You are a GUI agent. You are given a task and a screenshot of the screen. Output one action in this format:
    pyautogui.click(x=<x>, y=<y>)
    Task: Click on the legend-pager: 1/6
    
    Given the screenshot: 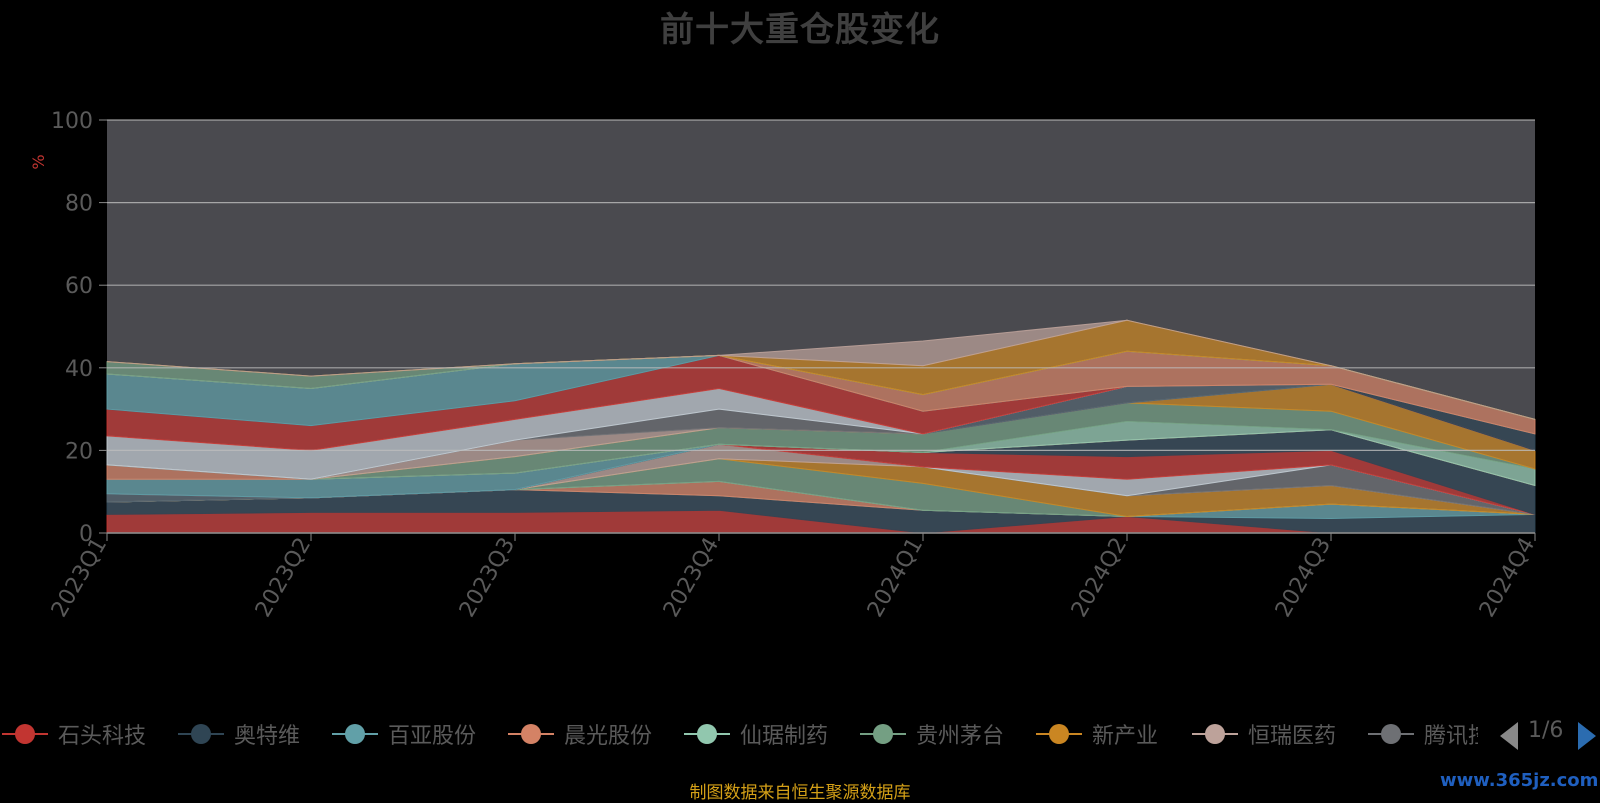 What is the action you would take?
    pyautogui.click(x=1550, y=734)
    